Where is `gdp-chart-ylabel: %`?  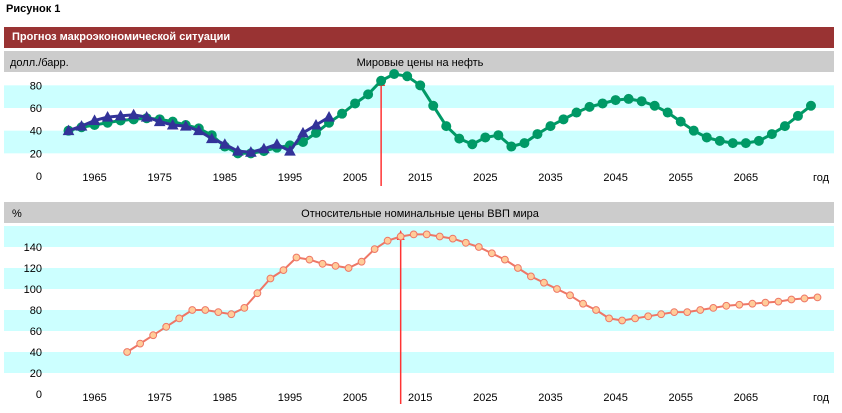
gdp-chart-ylabel: % is located at coordinates (17, 214).